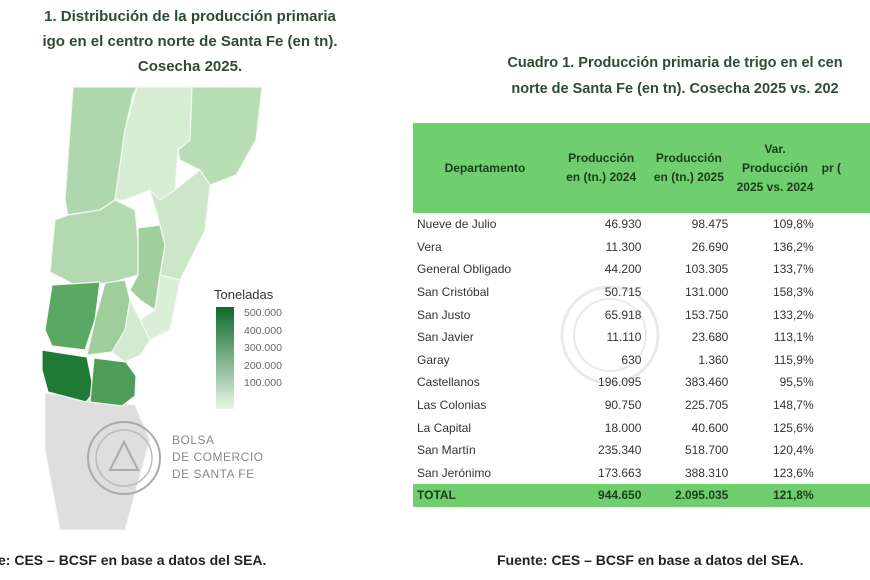 The width and height of the screenshot is (870, 580). I want to click on table-row: Nueve de Julio 46.930 98.475 109,8%, so click(641, 224).